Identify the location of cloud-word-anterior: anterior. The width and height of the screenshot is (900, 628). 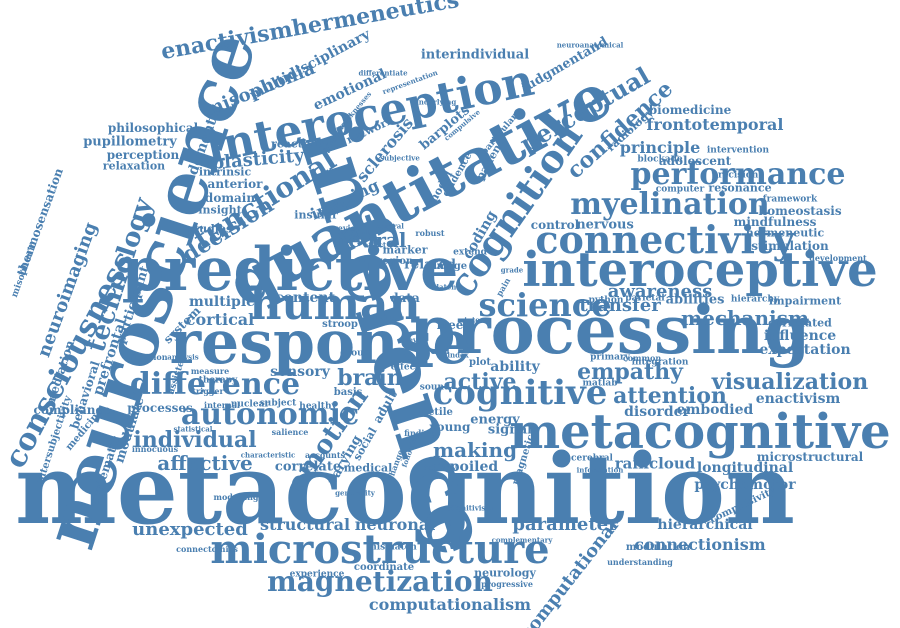
(235, 184).